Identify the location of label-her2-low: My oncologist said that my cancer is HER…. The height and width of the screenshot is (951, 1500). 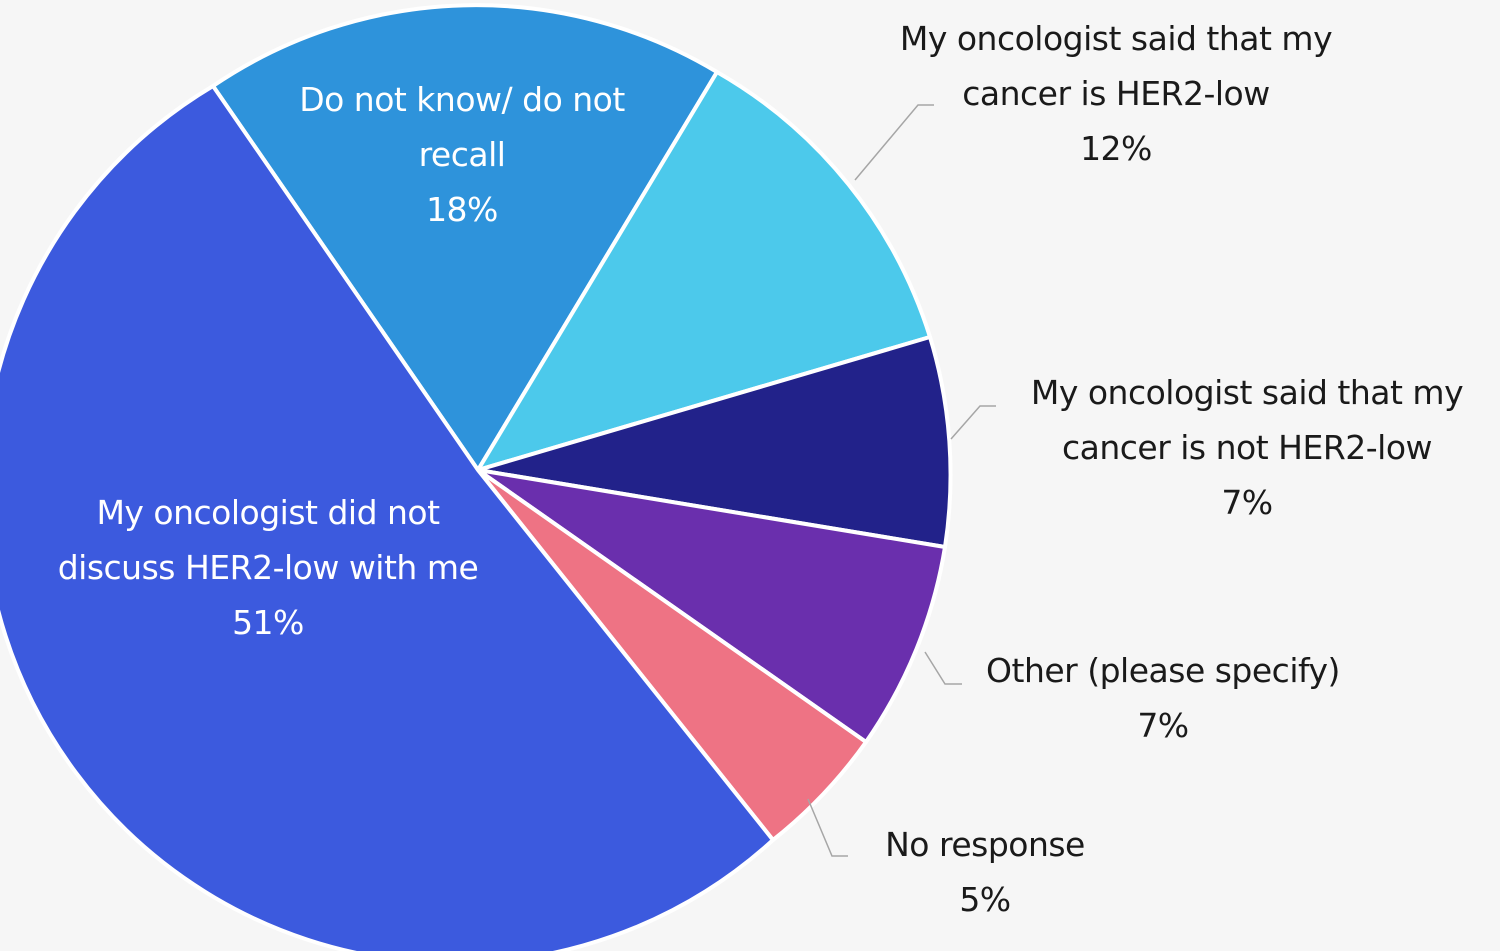
(1116, 93).